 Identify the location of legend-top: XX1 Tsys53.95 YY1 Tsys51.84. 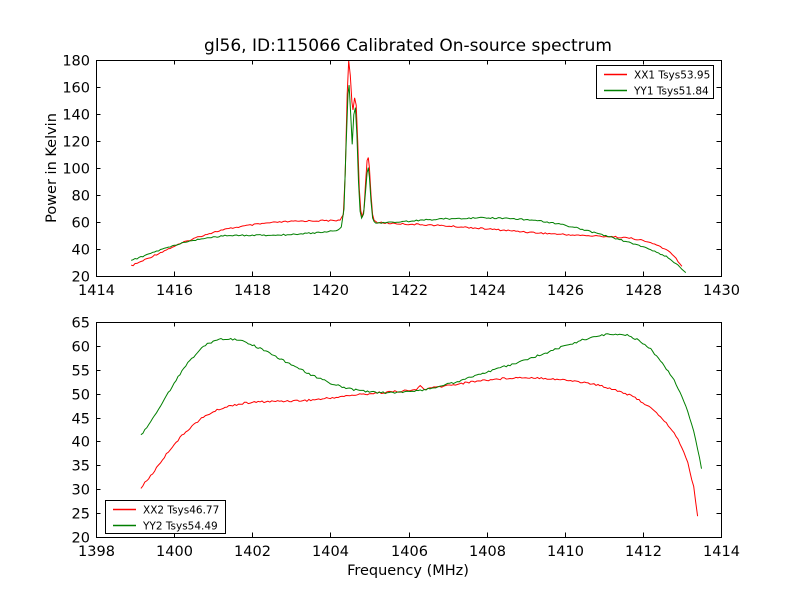
(655, 82).